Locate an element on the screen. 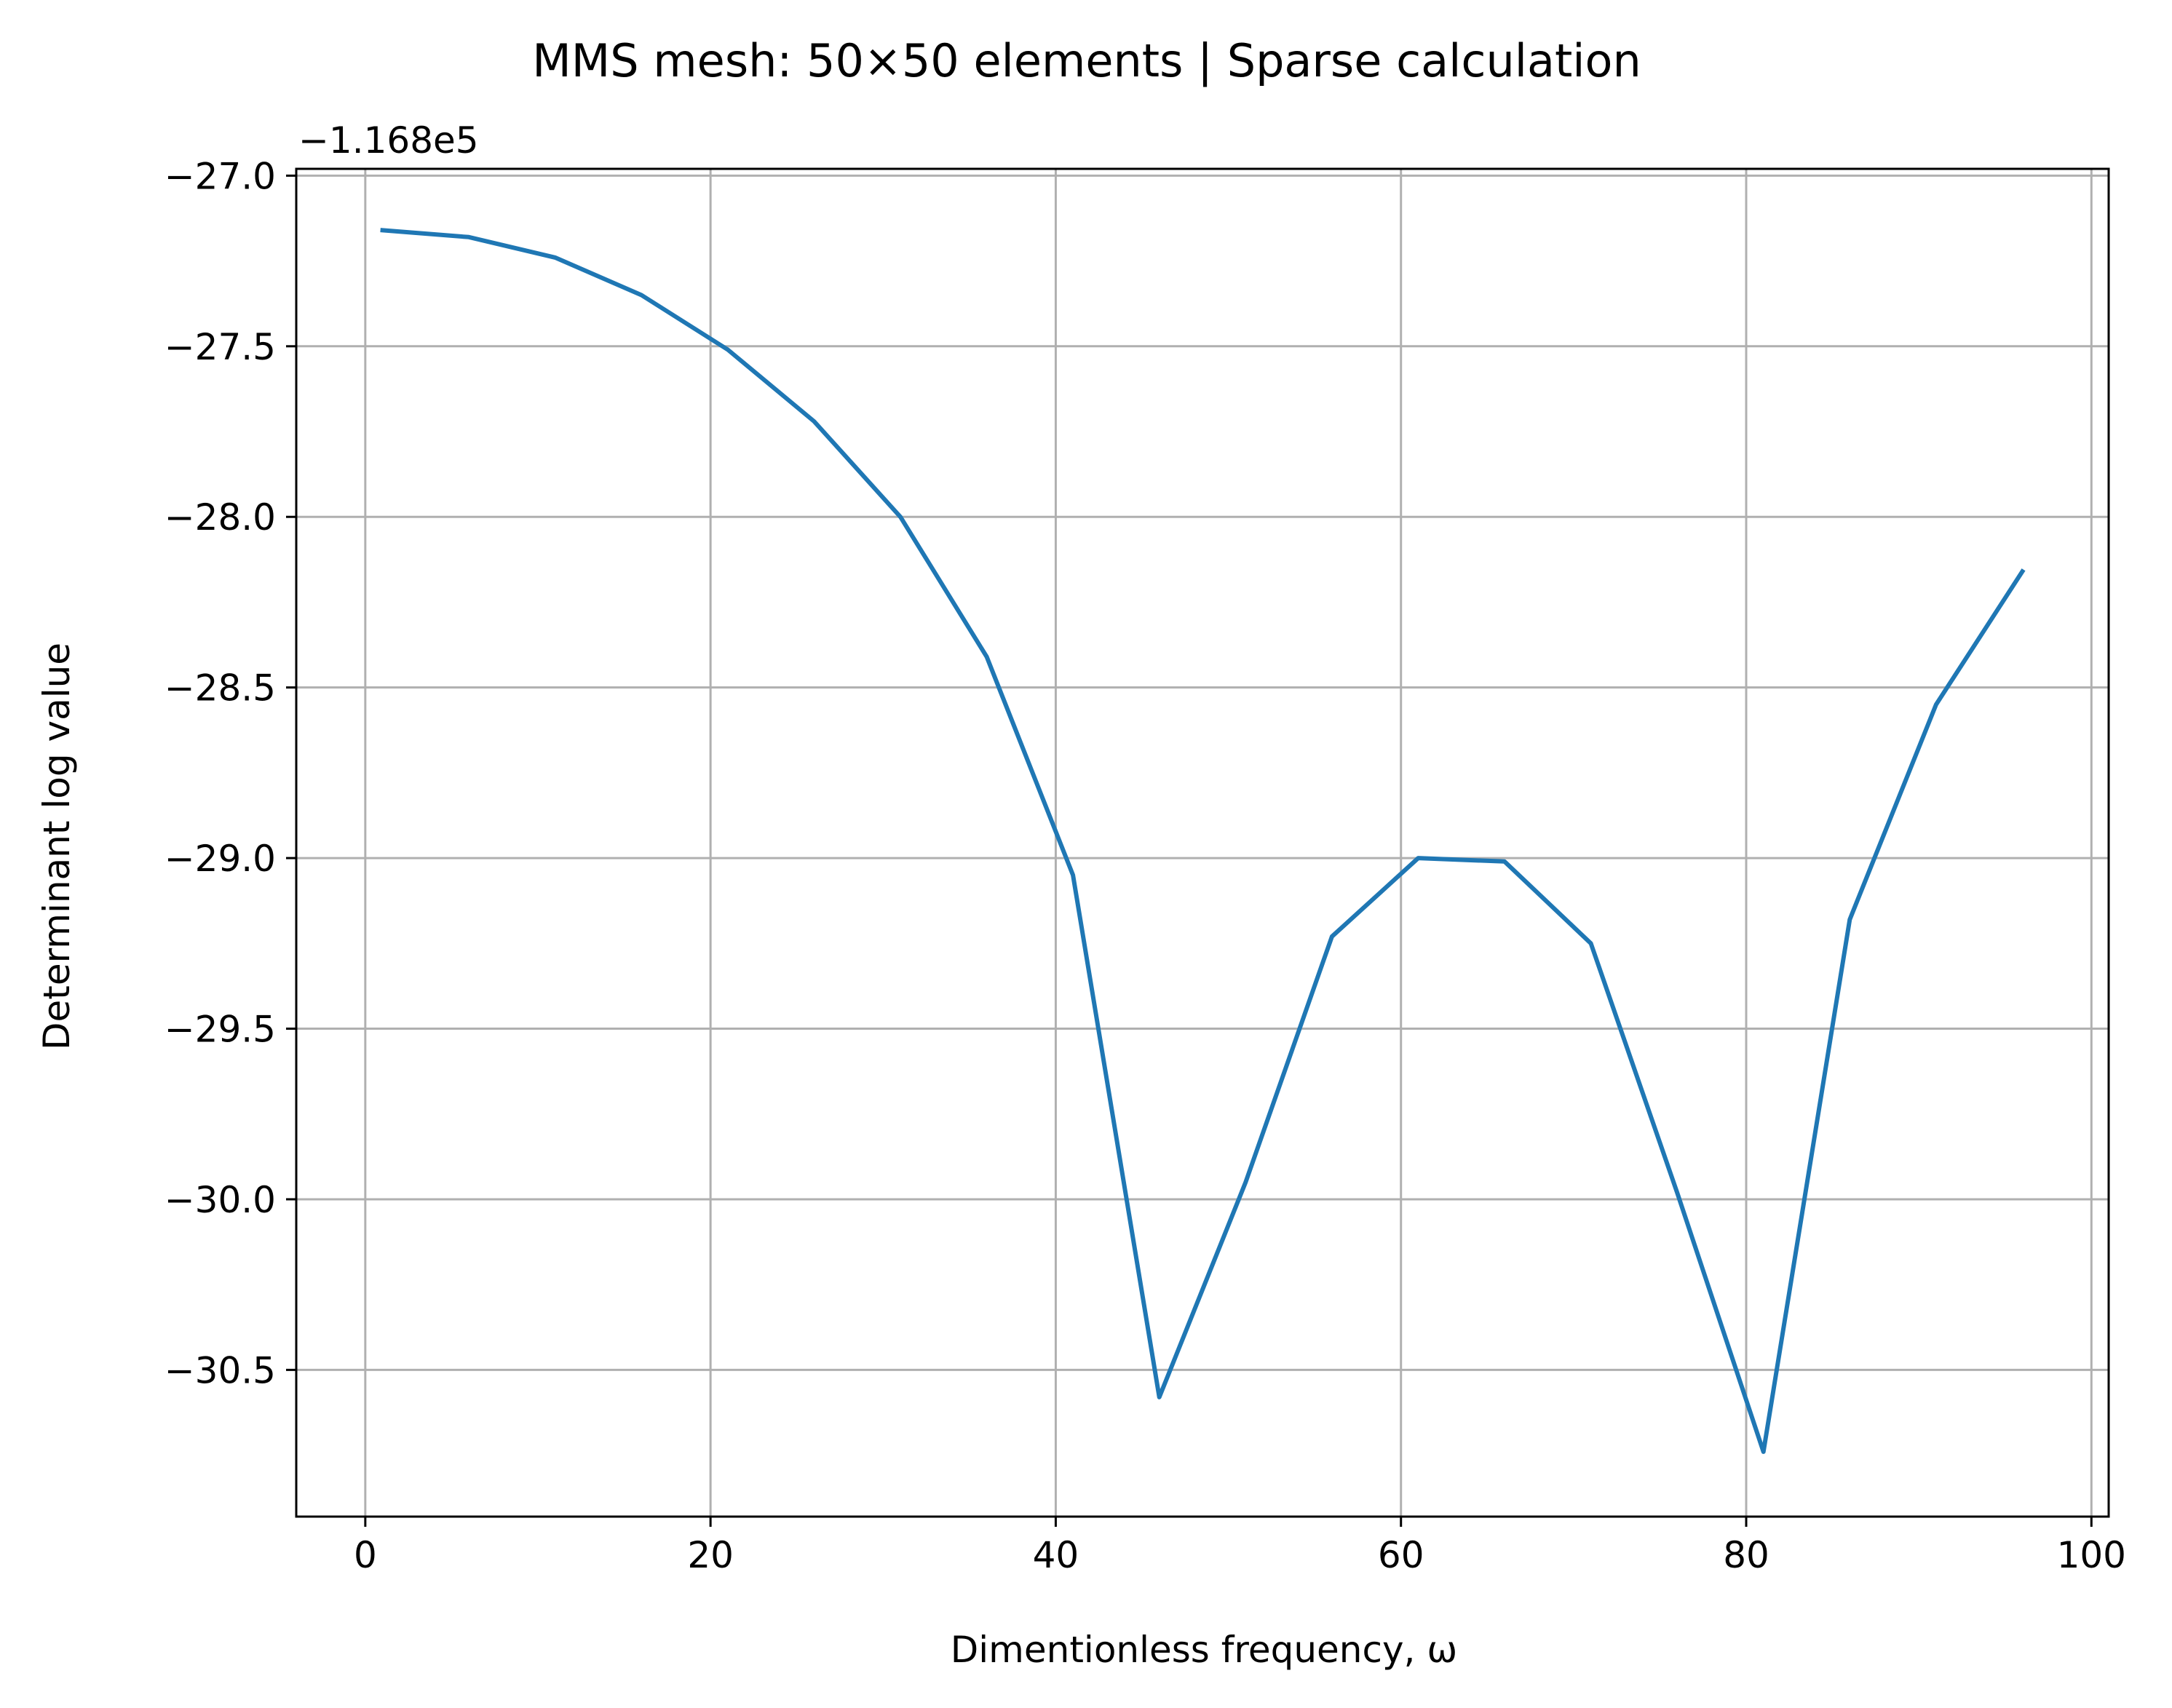 The width and height of the screenshot is (2172, 1708). y-tick-label: −28.5 is located at coordinates (221, 688).